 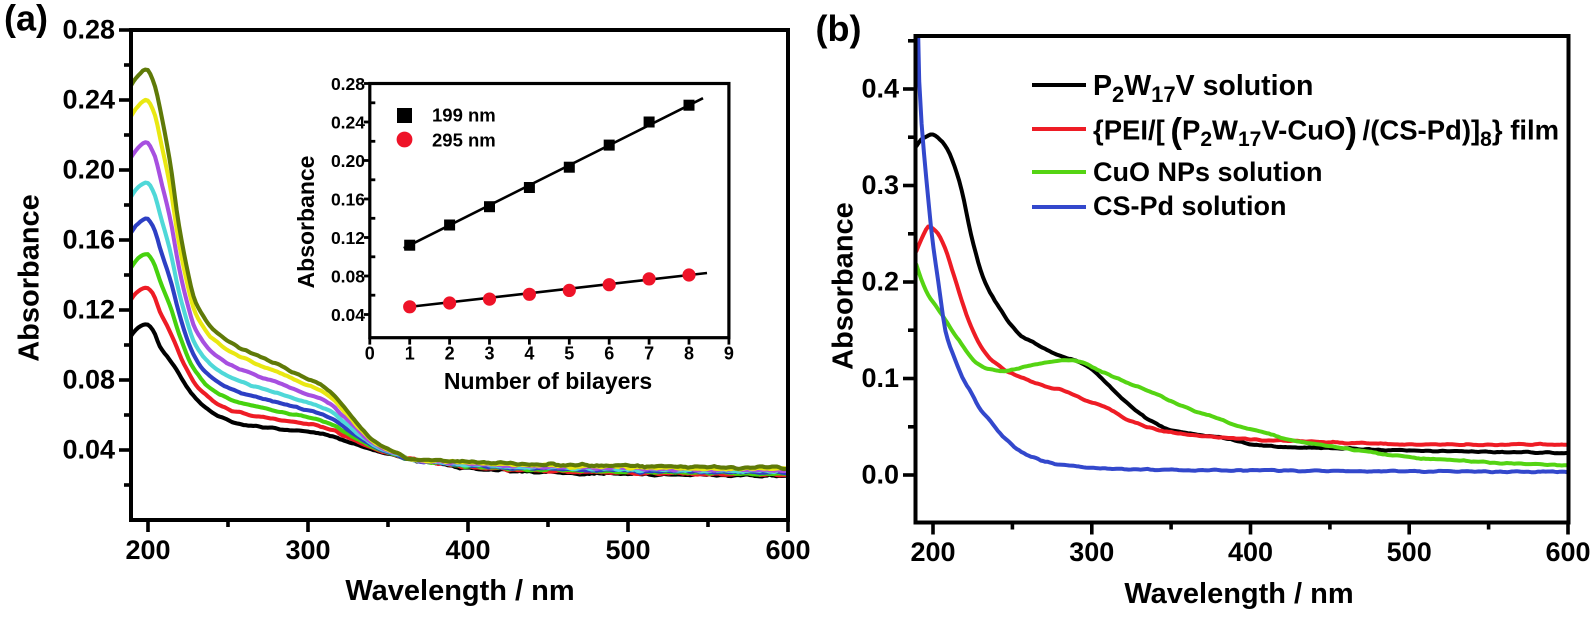 What do you see at coordinates (450, 354) in the screenshot?
I see `svg-text: 2` at bounding box center [450, 354].